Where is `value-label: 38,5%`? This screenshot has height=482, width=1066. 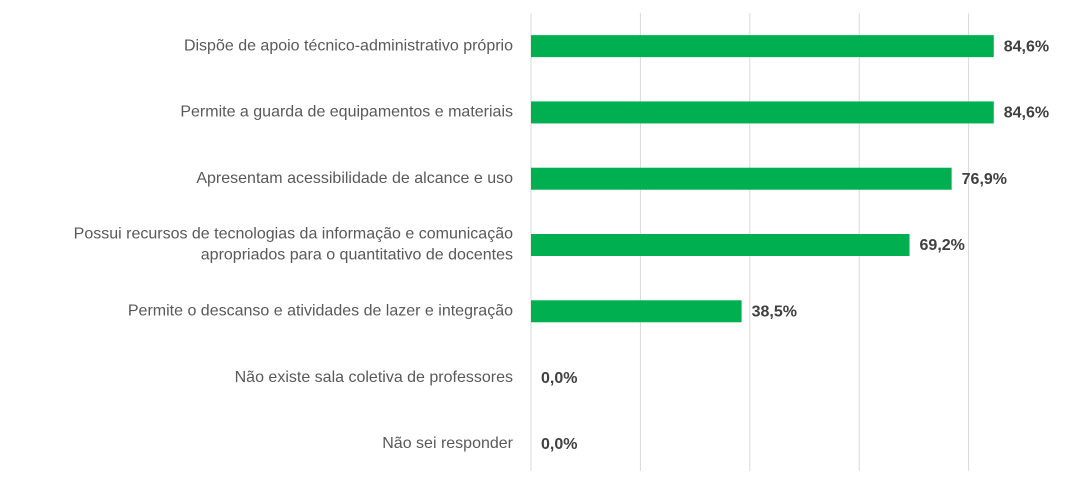
value-label: 38,5% is located at coordinates (774, 312).